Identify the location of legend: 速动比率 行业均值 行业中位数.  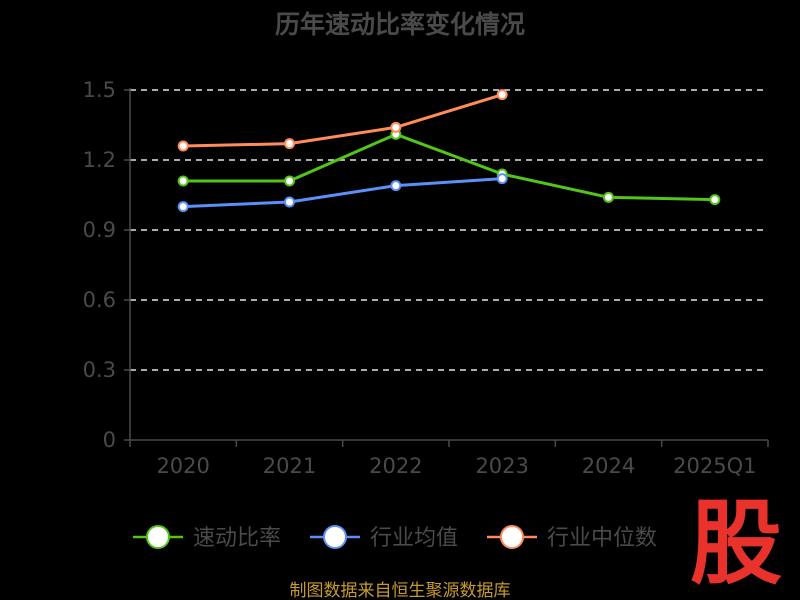
(395, 538).